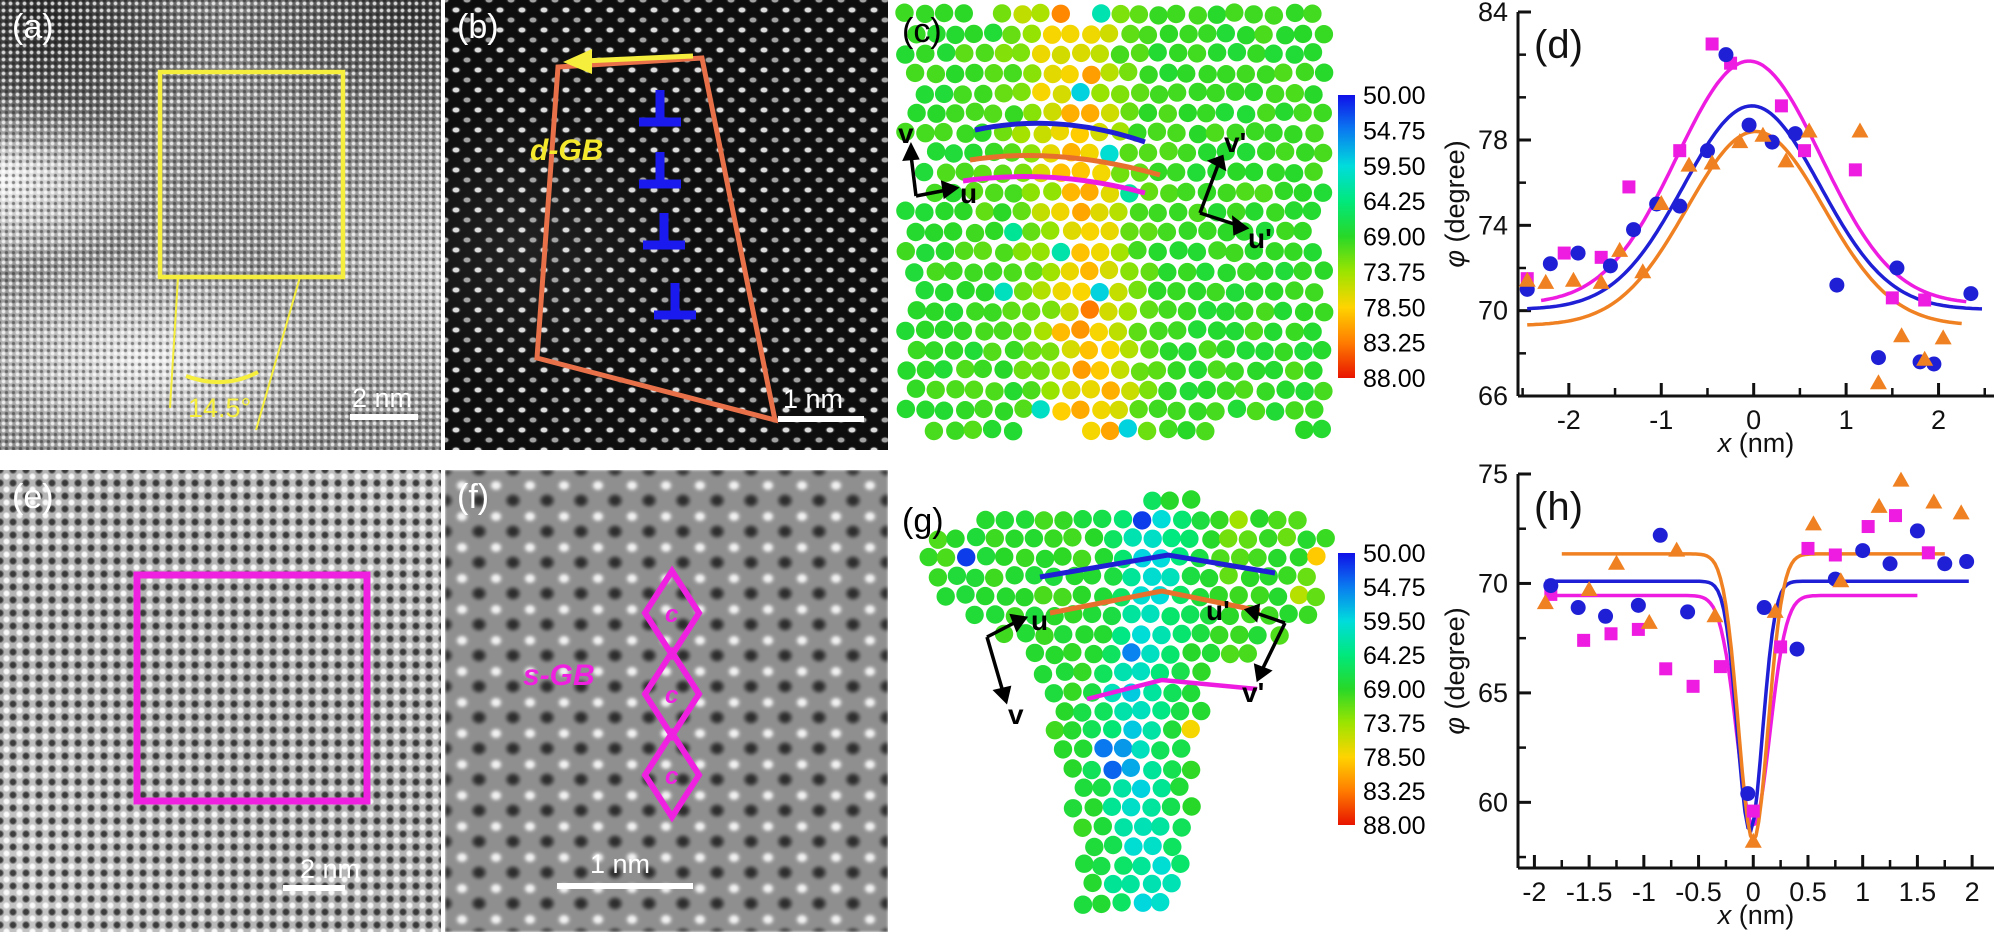  I want to click on x-tick-label: -2, so click(1534, 892).